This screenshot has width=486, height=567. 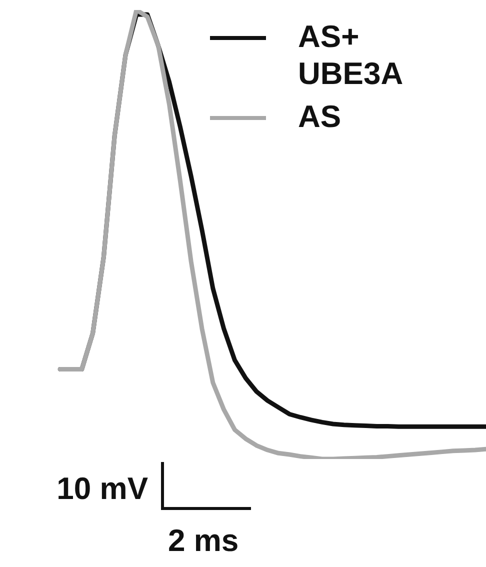 What do you see at coordinates (320, 116) in the screenshot?
I see `legend-label: AS` at bounding box center [320, 116].